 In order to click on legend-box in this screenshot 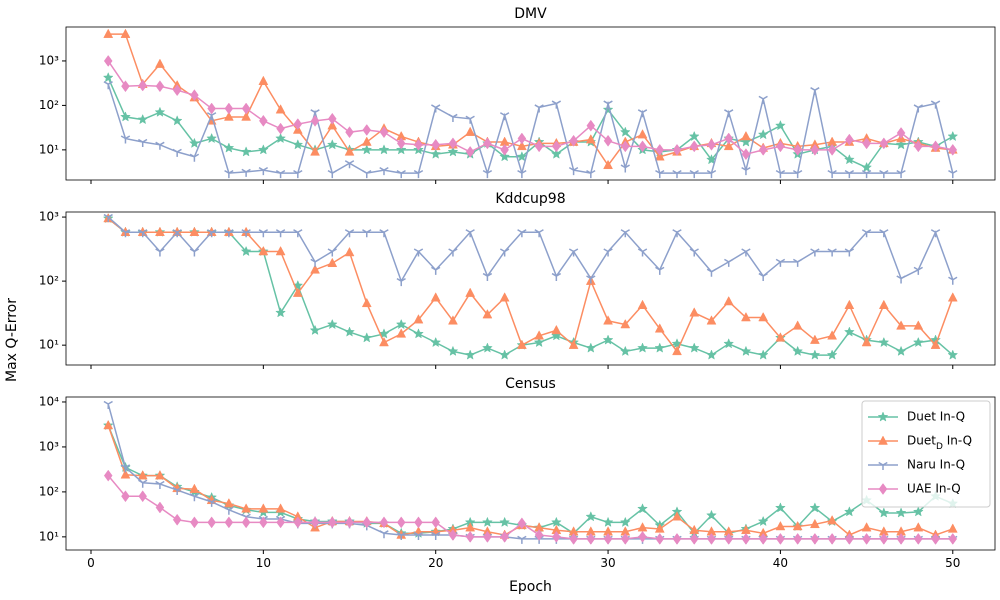, I will do `click(926, 454)`.